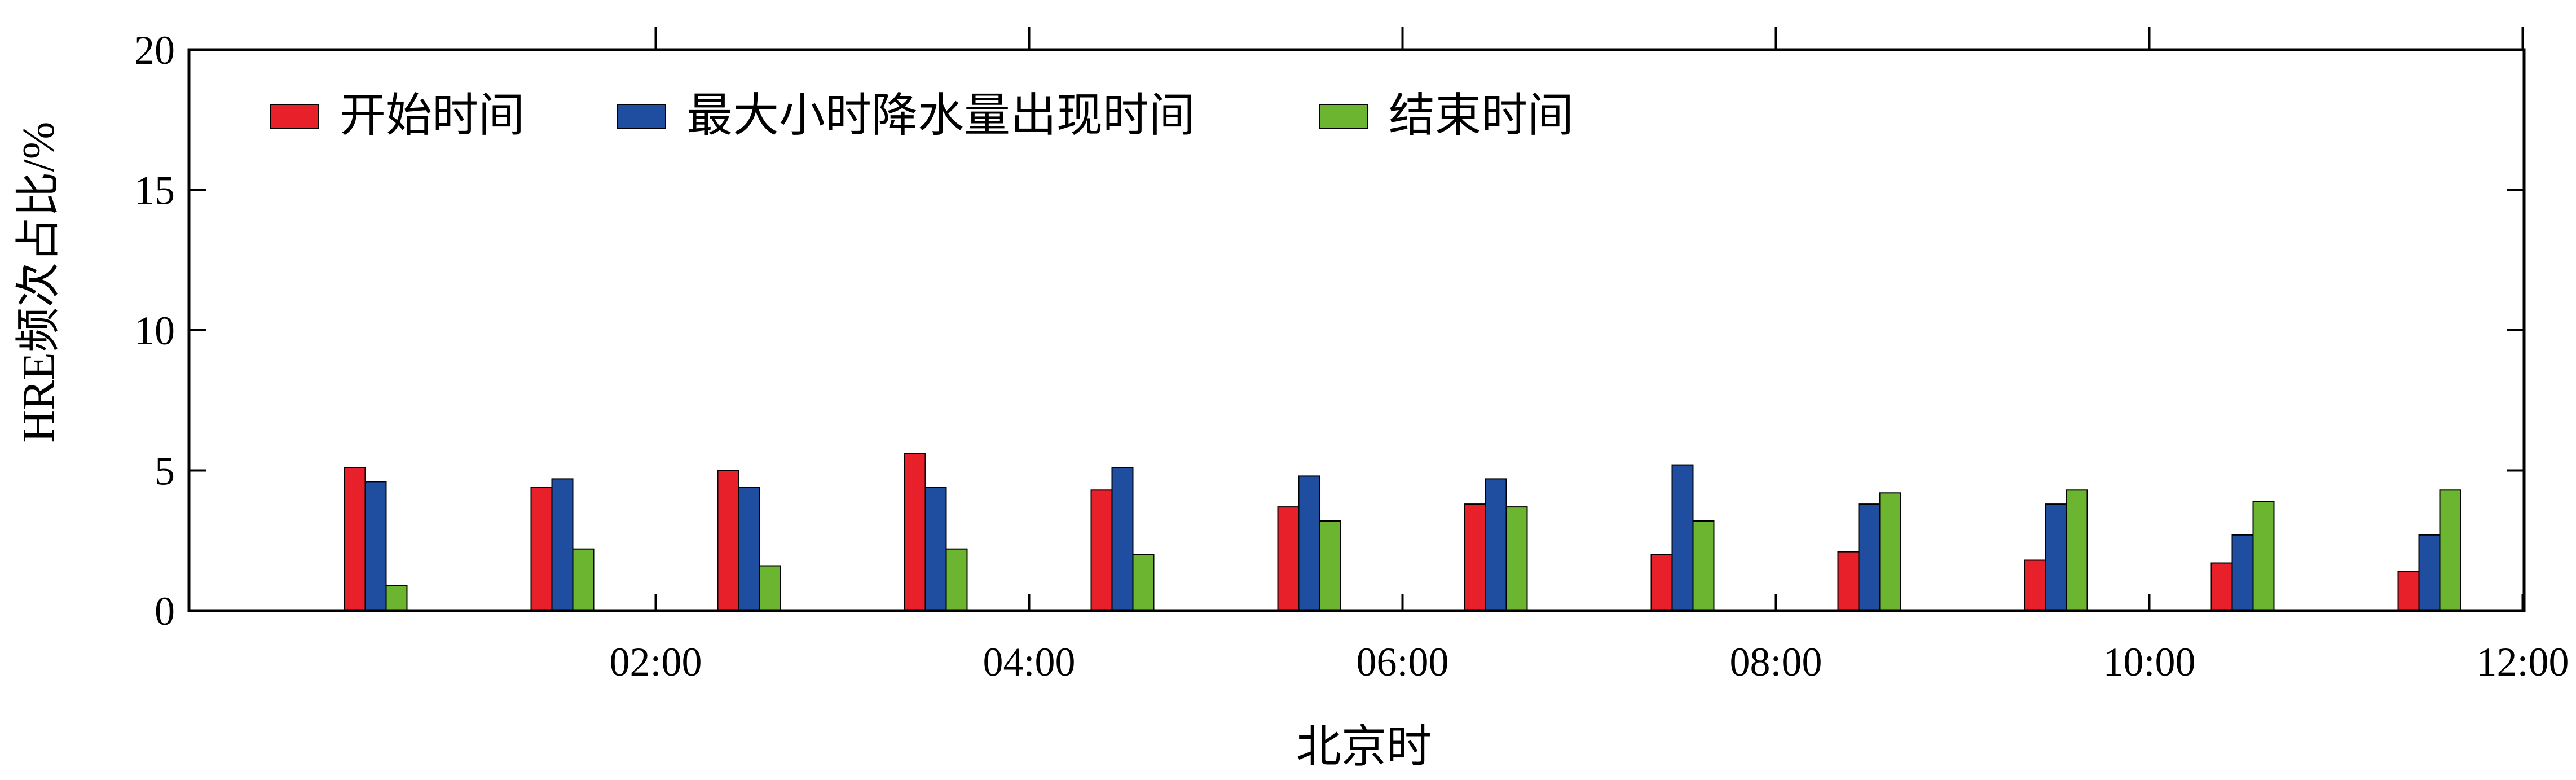  Describe the element at coordinates (2149, 662) in the screenshot. I see `x-tick-label: 10:00` at that location.